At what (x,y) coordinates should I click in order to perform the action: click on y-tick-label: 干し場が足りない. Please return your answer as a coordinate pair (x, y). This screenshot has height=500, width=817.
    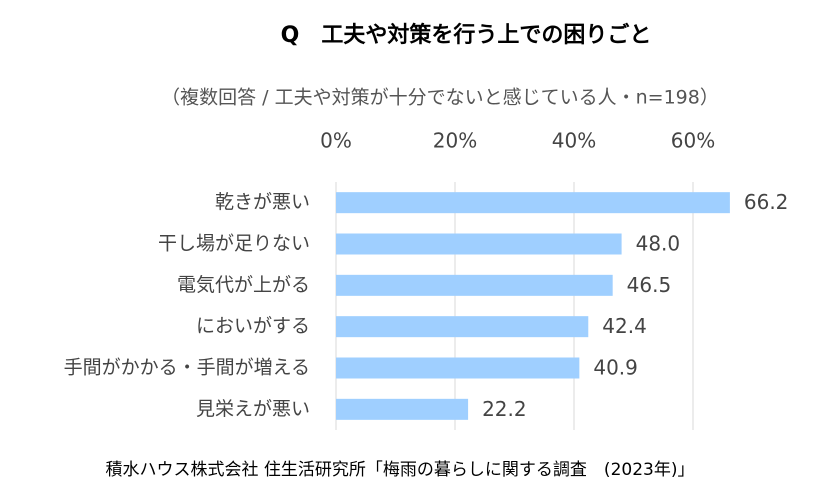
    Looking at the image, I should click on (234, 244).